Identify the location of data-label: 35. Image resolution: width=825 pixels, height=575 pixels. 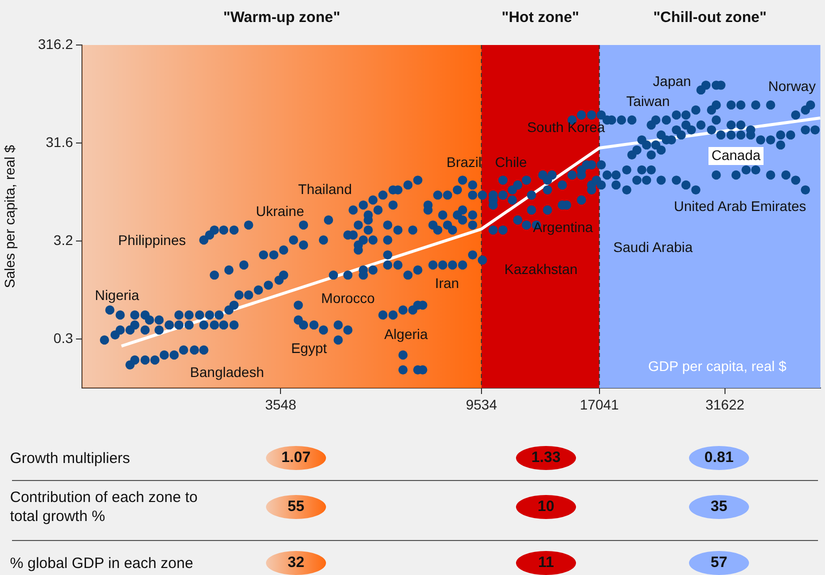
(719, 507).